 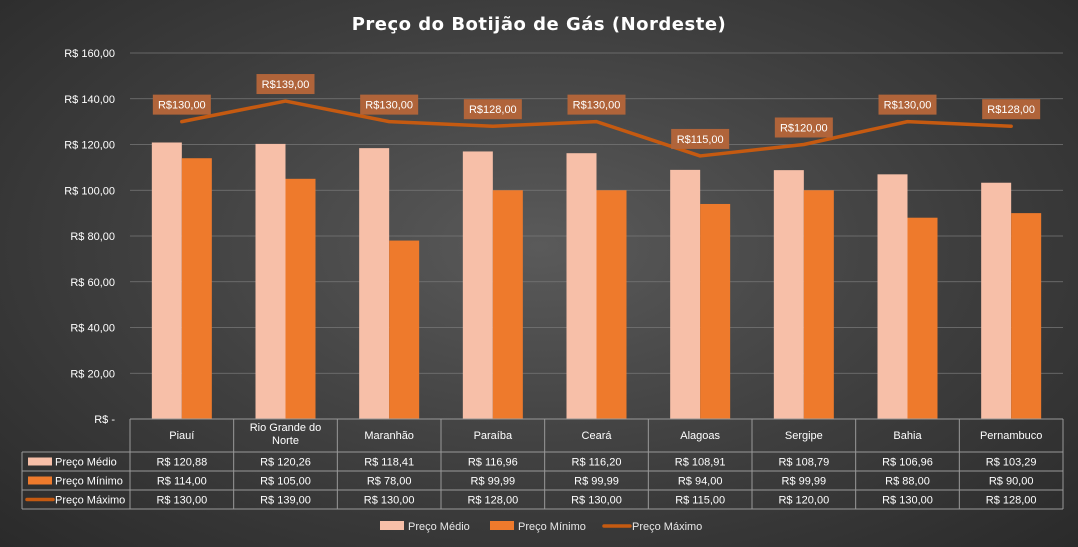 I want to click on category-label: Pernambuco, so click(x=1011, y=436).